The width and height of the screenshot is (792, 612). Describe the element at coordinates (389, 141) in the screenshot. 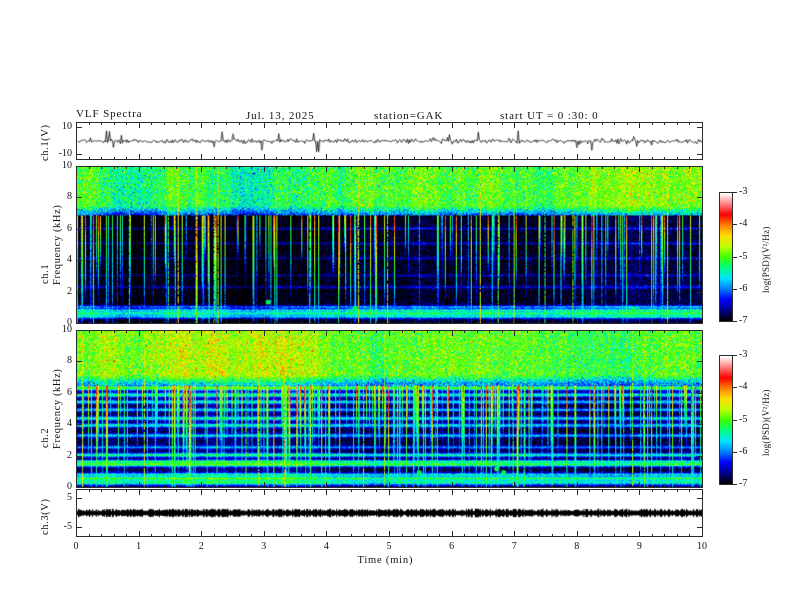

I see `ch1-waveform-panel` at that location.